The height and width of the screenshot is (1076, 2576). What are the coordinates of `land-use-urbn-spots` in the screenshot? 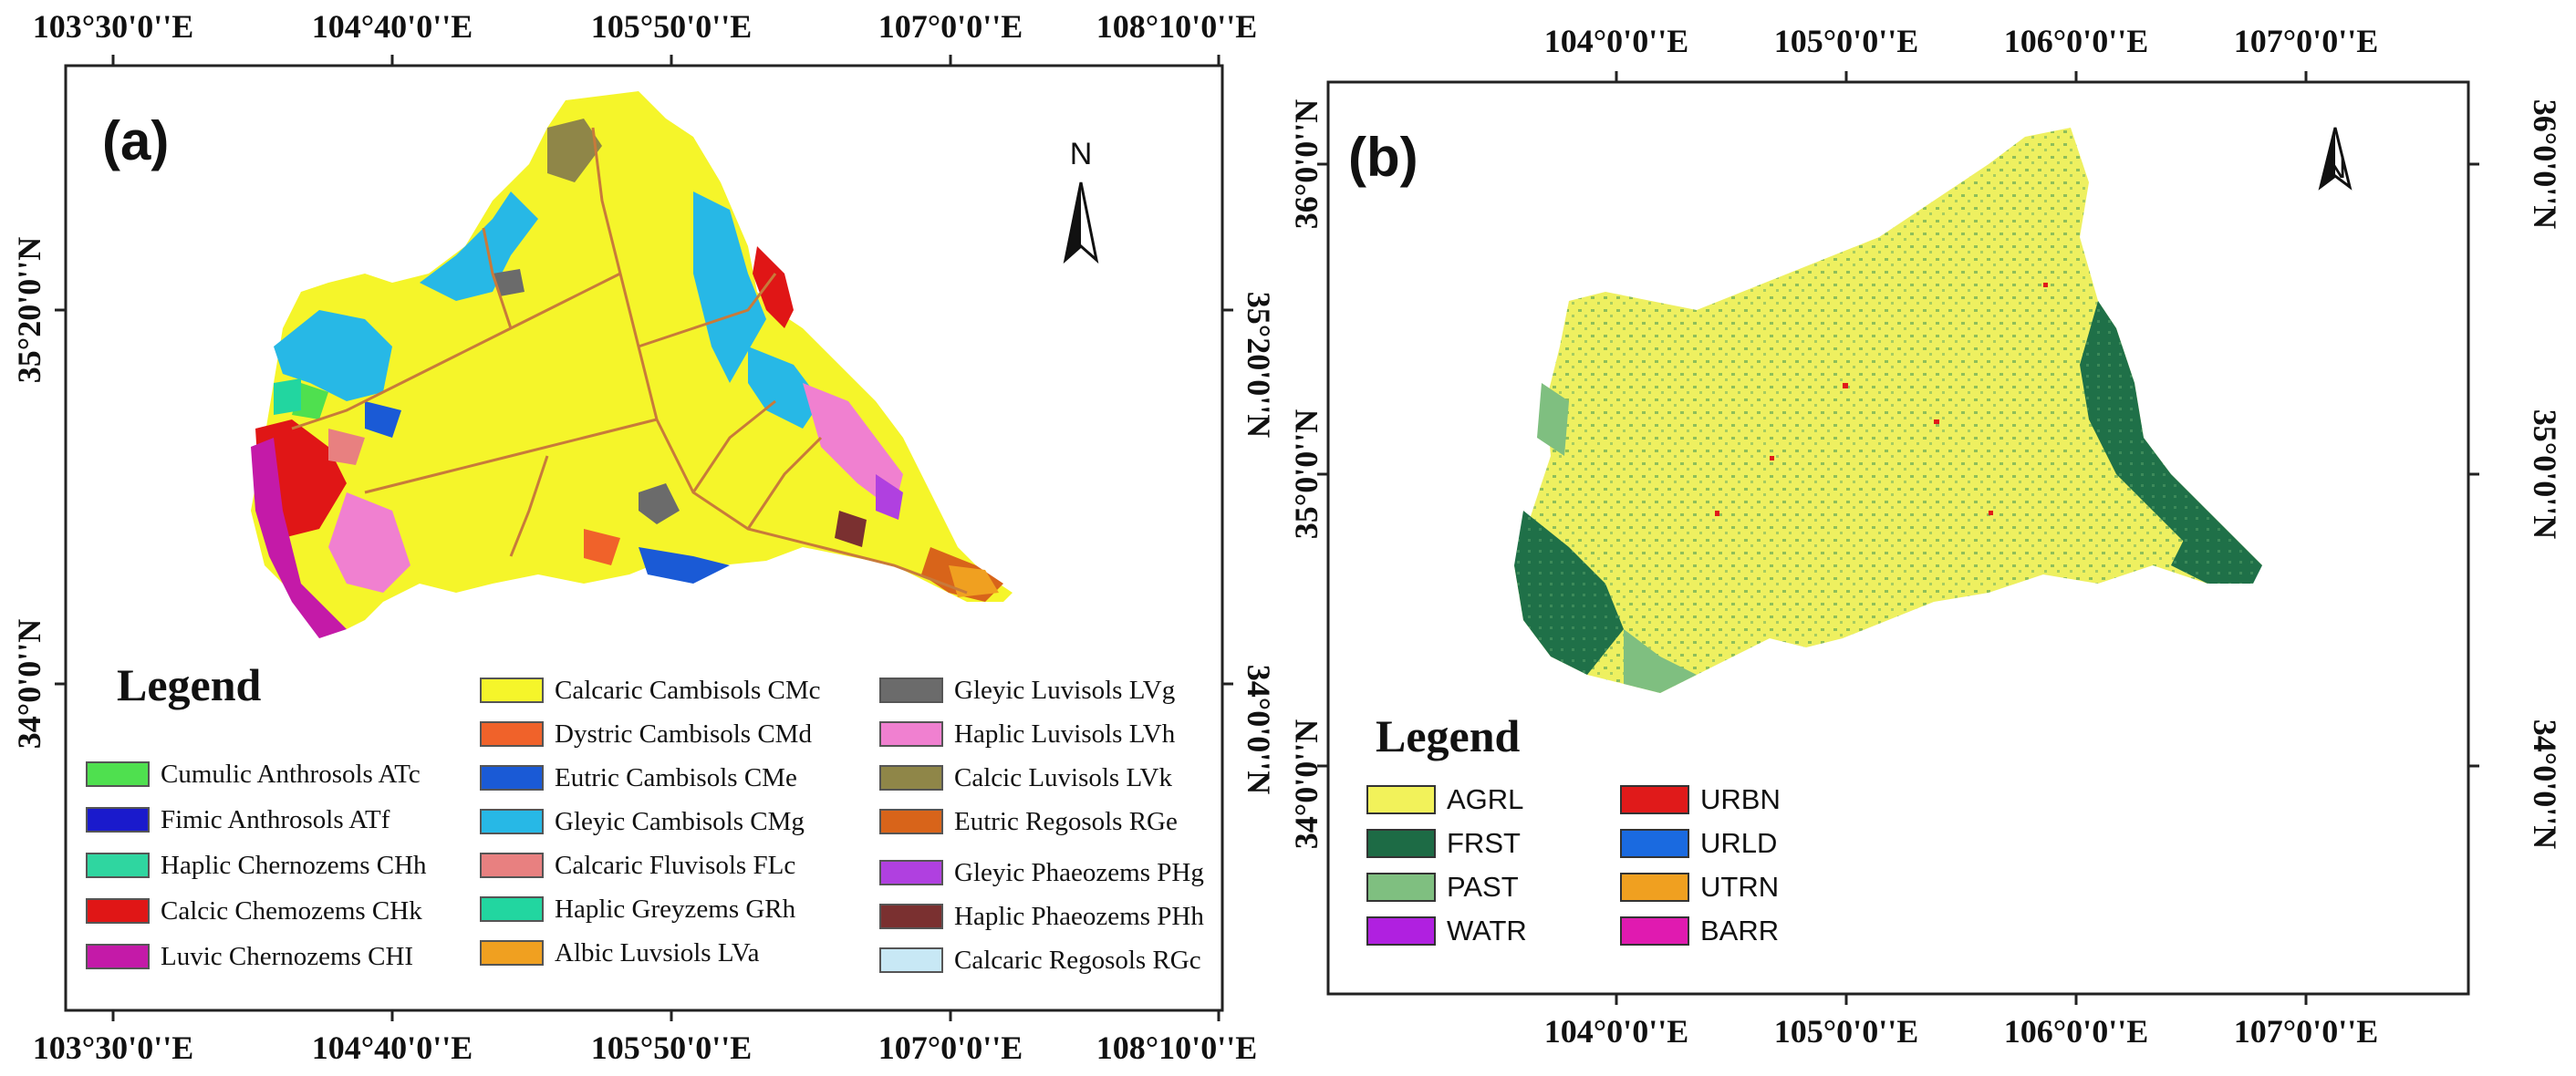 It's located at (1881, 399).